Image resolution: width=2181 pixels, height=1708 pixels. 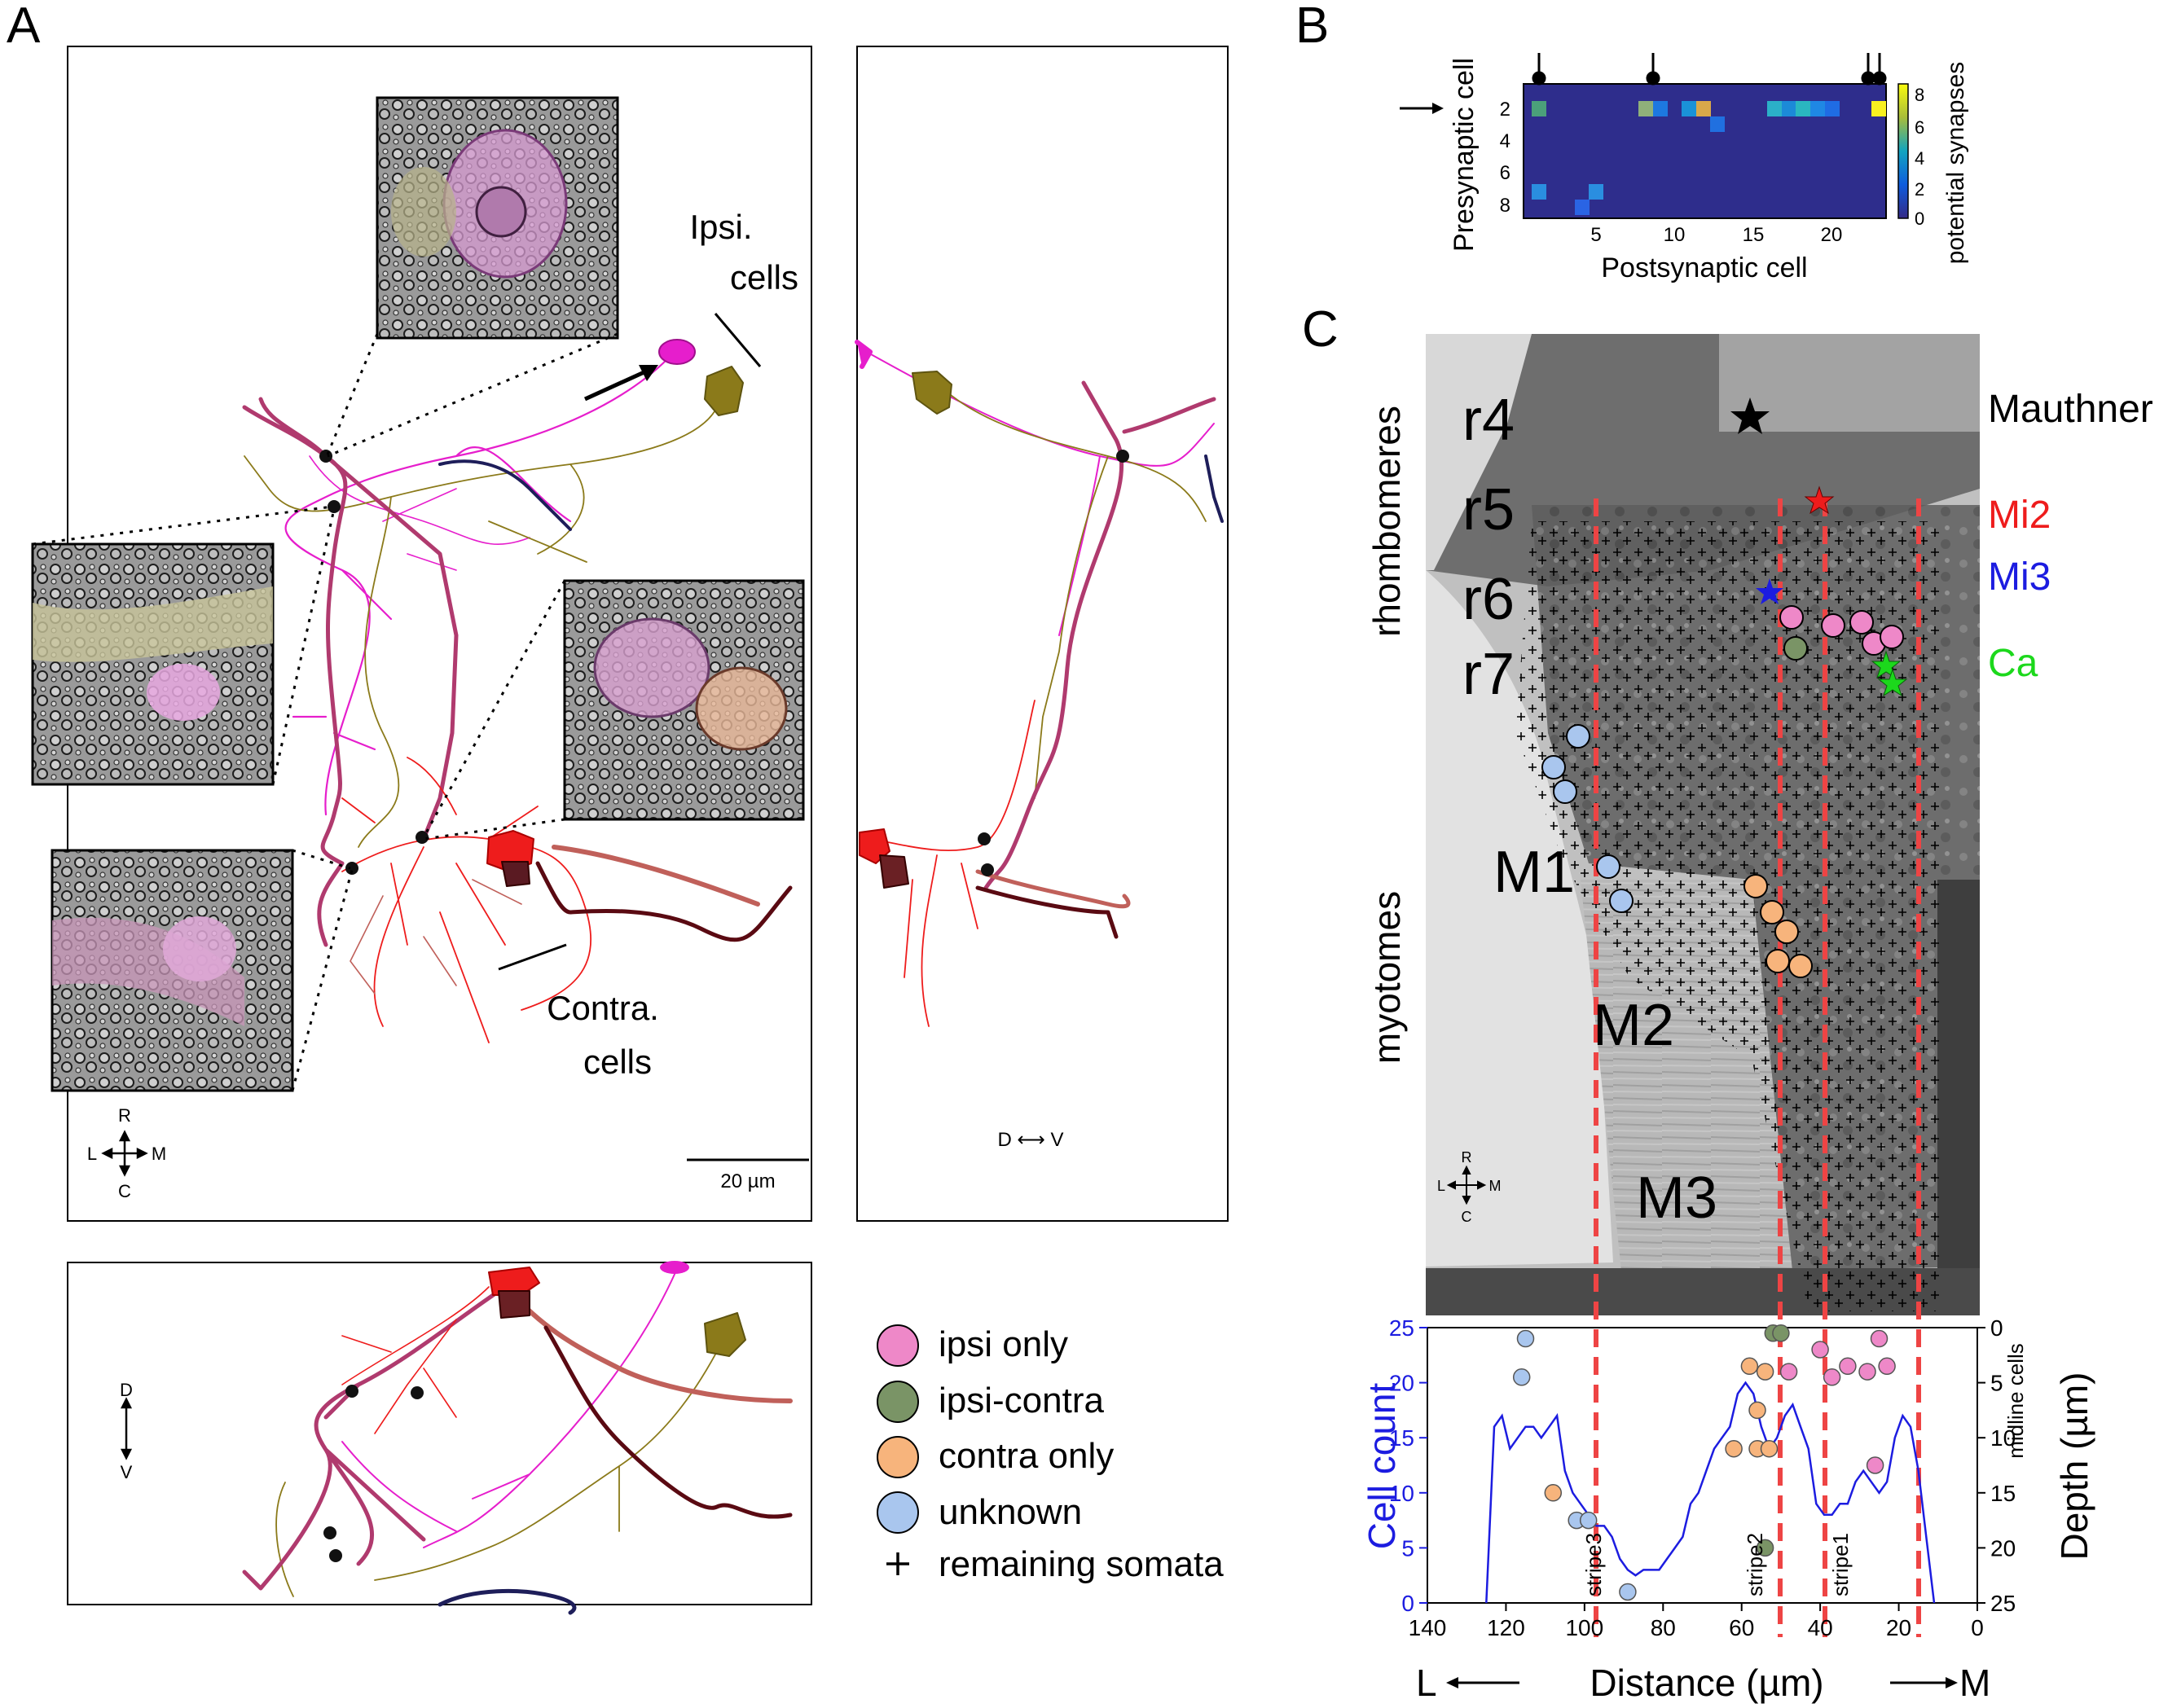 I want to click on cell-count-chart: 140 120 100 80 60 40 20 0 0 5 10 15 20 25 0 5 10 15 20 25, so click(x=1702, y=1477).